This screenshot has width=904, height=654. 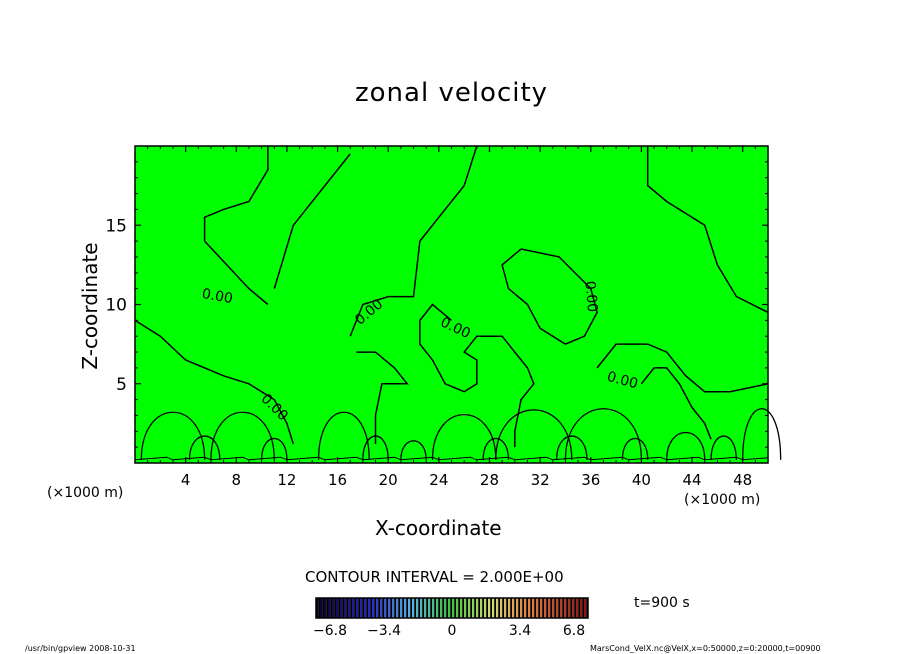 I want to click on x-tick-label: 24, so click(x=438, y=480).